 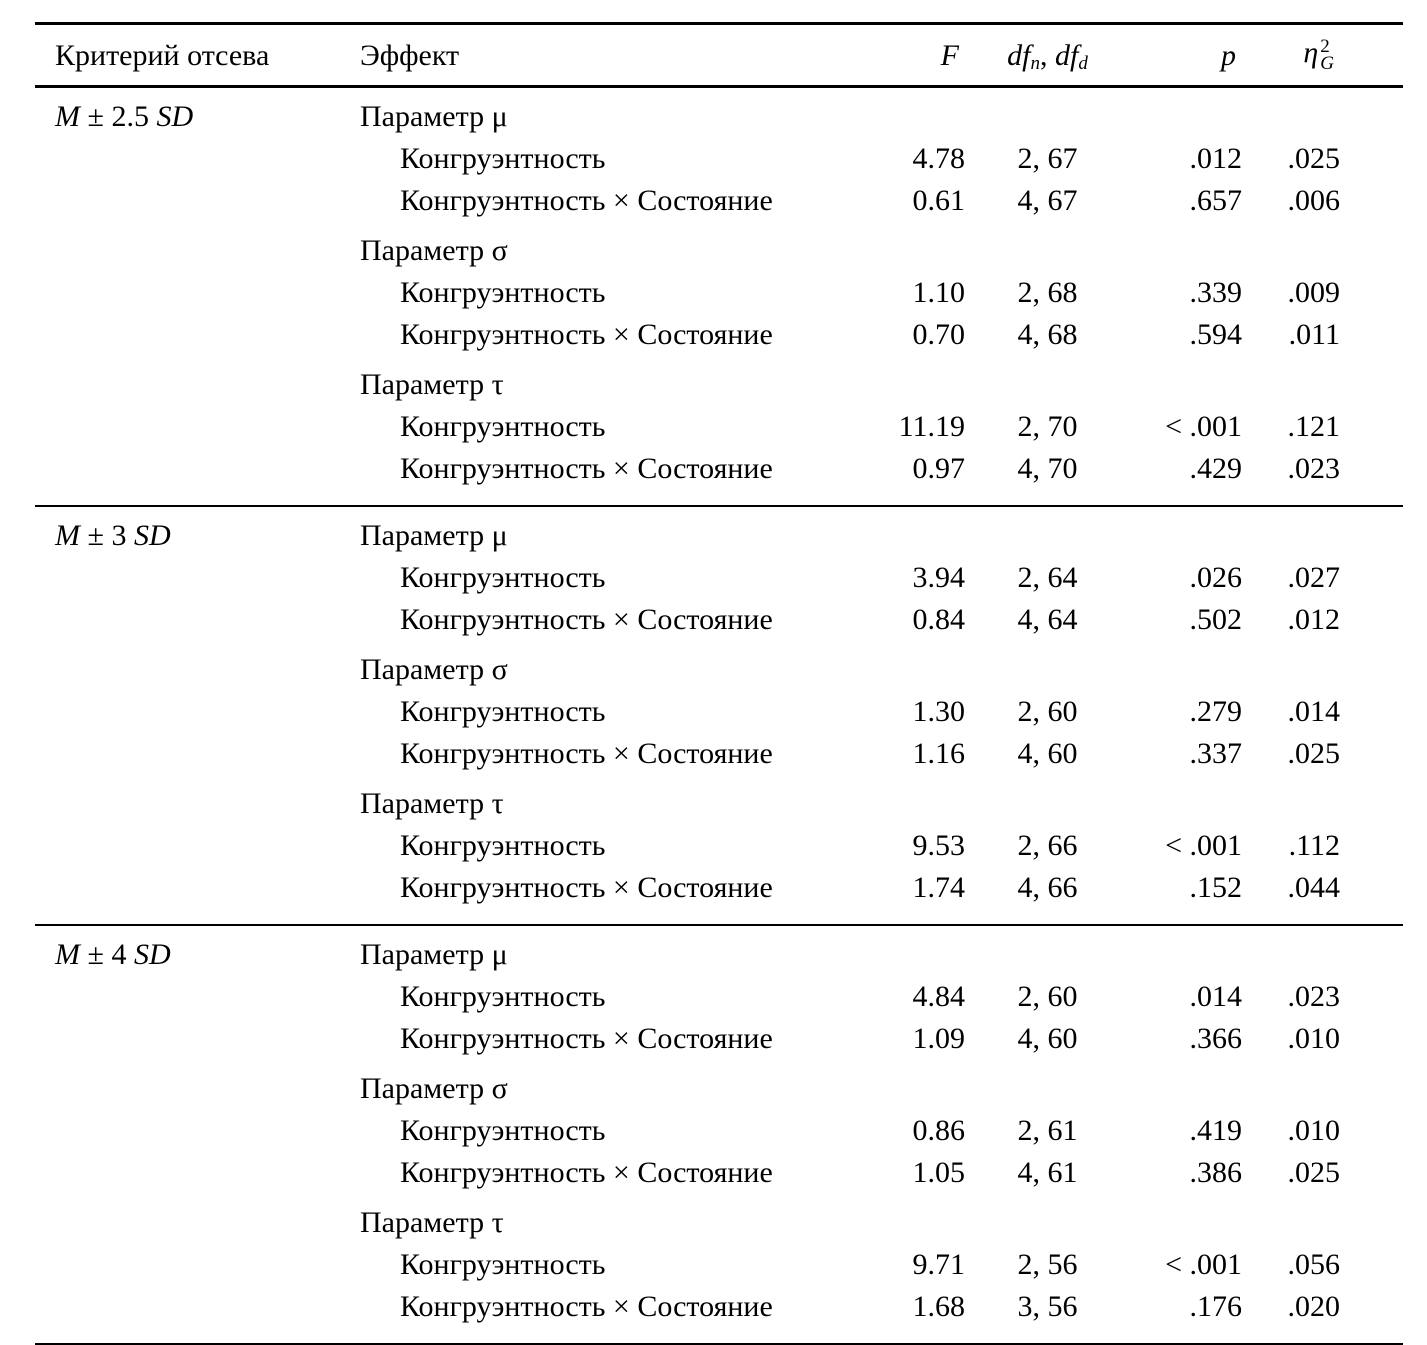 I want to click on parameter-group-row: Параметр σ, so click(x=719, y=1085).